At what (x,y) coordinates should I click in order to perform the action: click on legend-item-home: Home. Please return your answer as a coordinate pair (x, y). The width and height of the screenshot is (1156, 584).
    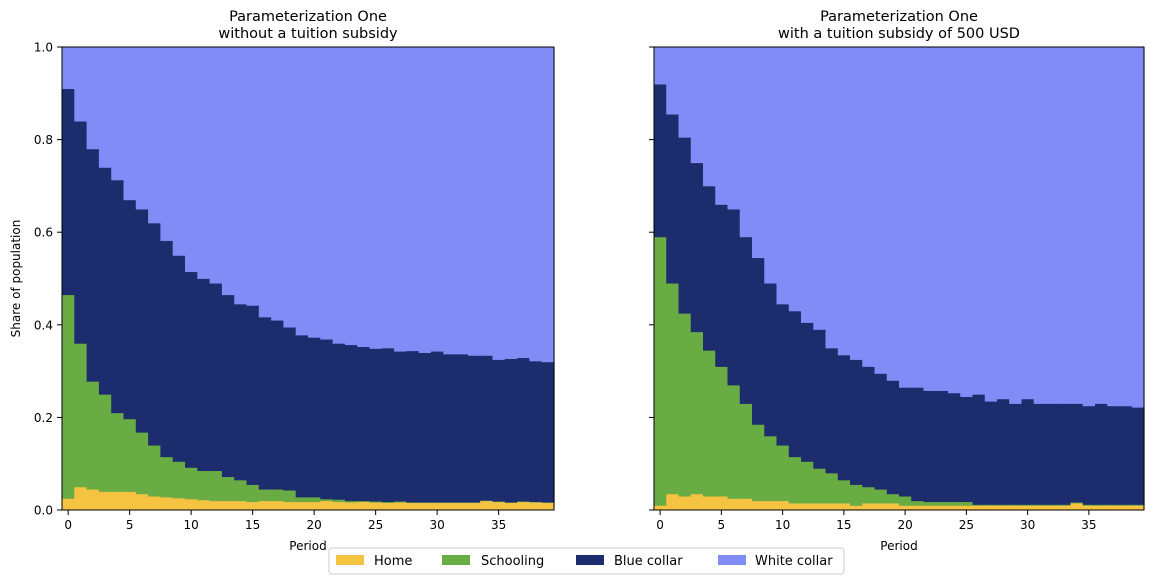
    Looking at the image, I should click on (374, 561).